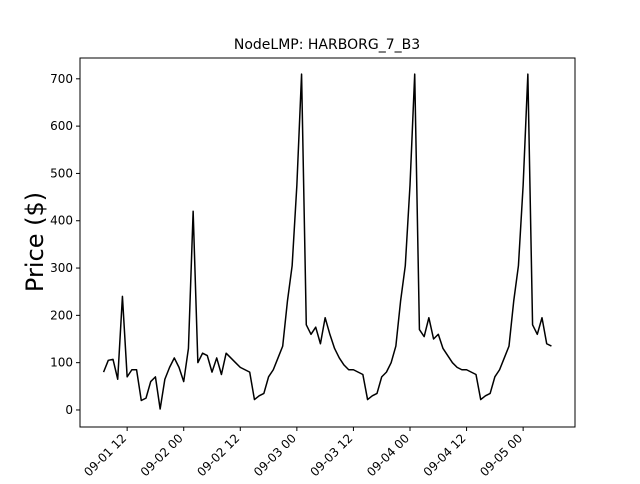  What do you see at coordinates (388, 455) in the screenshot?
I see `x-tick-label: 09-04 00` at bounding box center [388, 455].